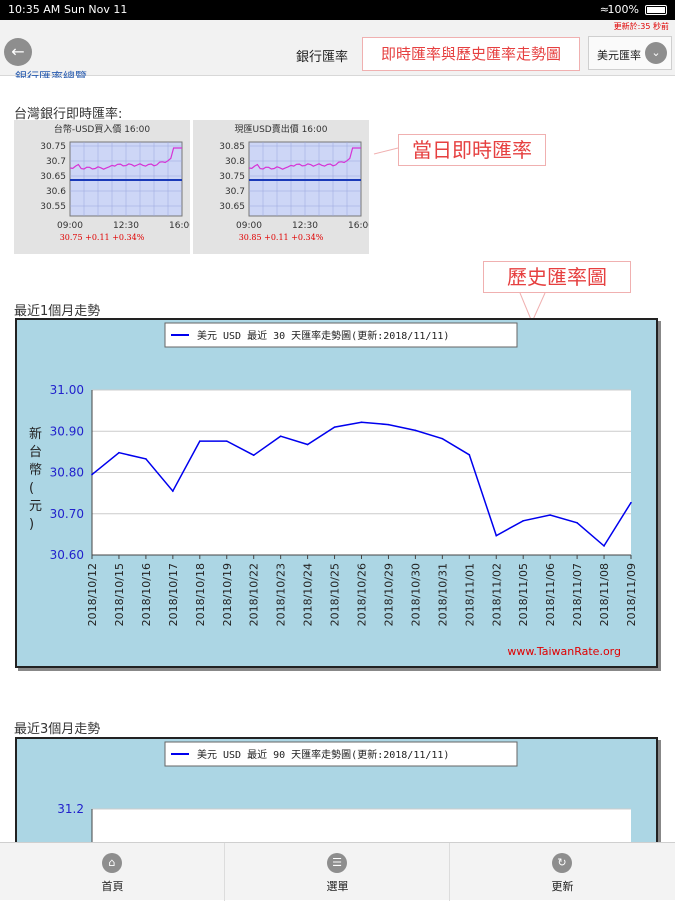 The height and width of the screenshot is (901, 675). Describe the element at coordinates (577, 594) in the screenshot. I see `x-tick-label: 2018/11/07` at that location.